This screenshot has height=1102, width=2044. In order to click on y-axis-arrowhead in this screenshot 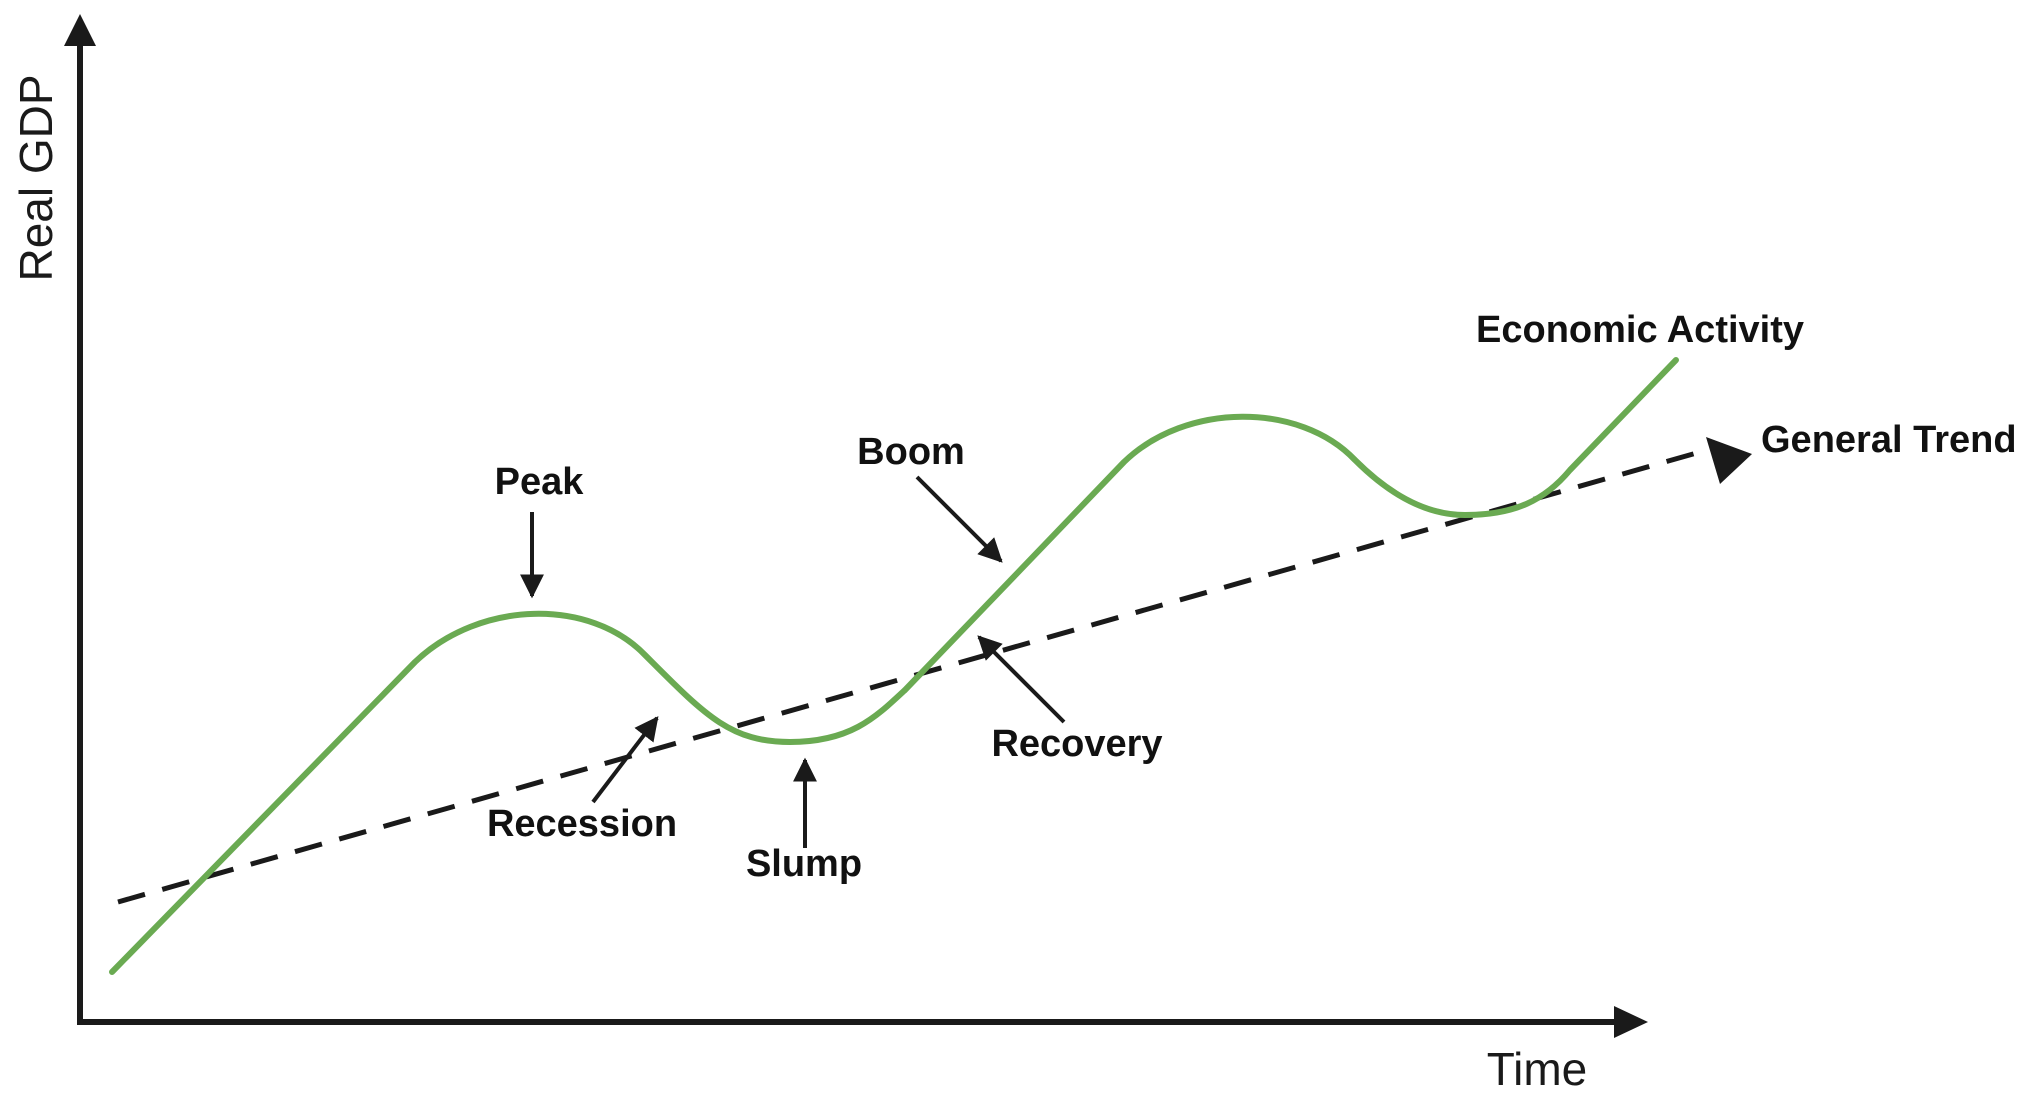, I will do `click(80, 30)`.